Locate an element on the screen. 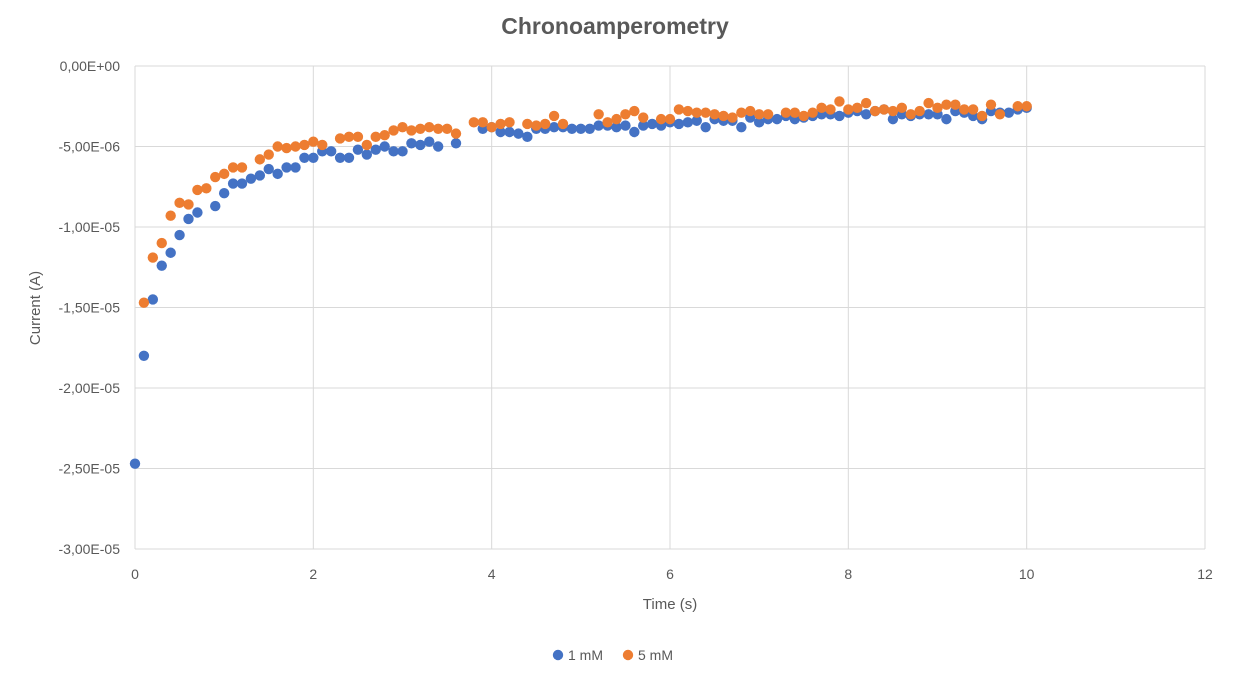 Image resolution: width=1234 pixels, height=680 pixels. x-tick-label: 10 is located at coordinates (1027, 574).